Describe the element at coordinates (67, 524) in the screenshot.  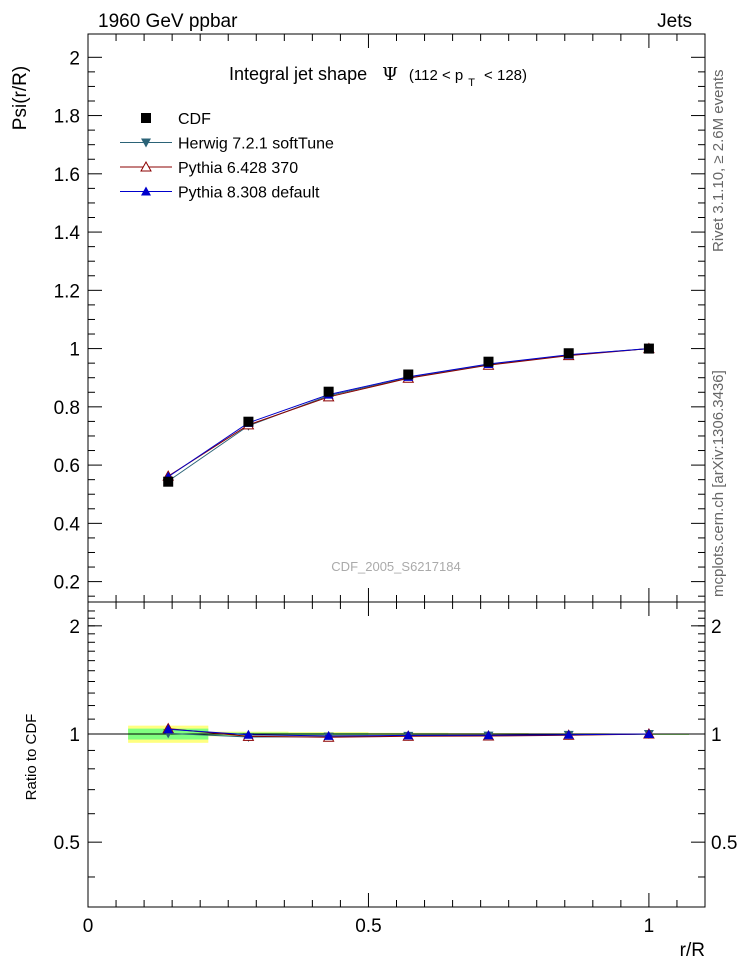
I see `y-tick-label: 0.4` at that location.